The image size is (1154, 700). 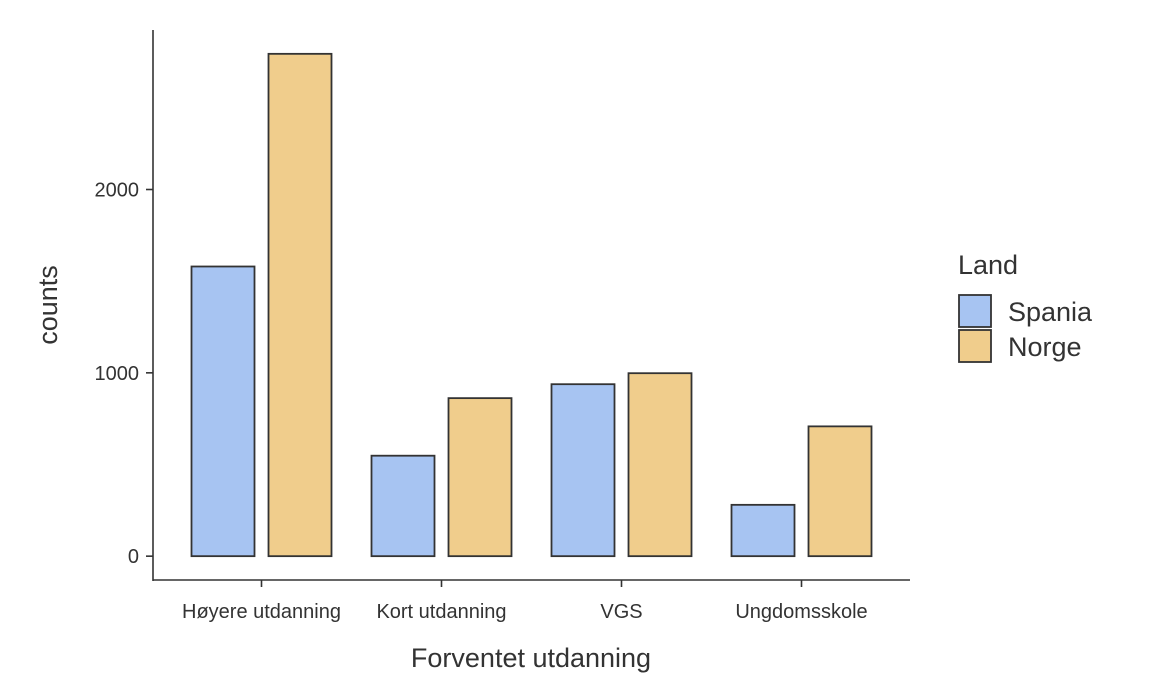 I want to click on x-tick-label: Ungdomsskole, so click(x=801, y=612).